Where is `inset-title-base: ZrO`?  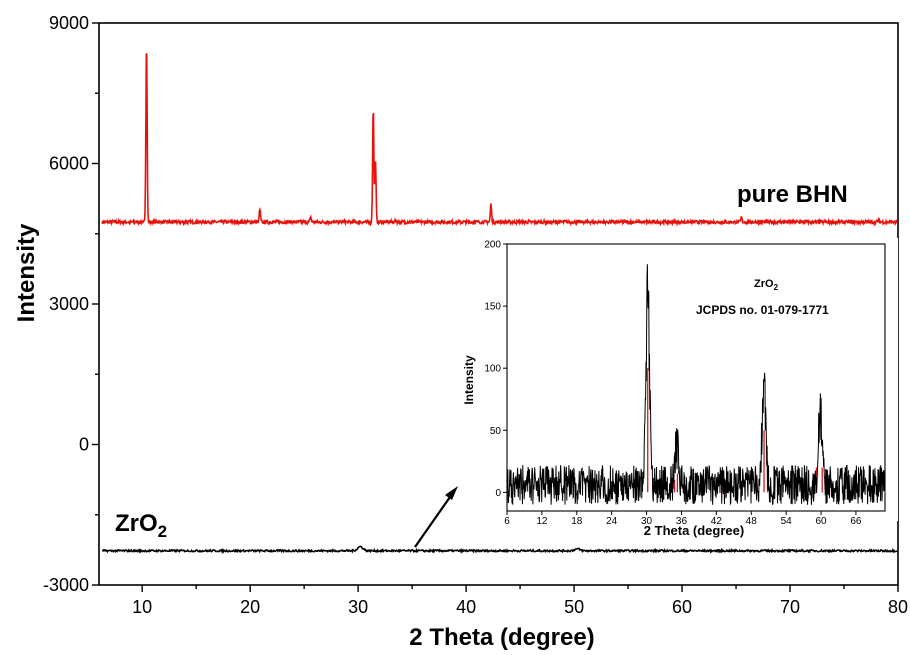
inset-title-base: ZrO is located at coordinates (764, 284).